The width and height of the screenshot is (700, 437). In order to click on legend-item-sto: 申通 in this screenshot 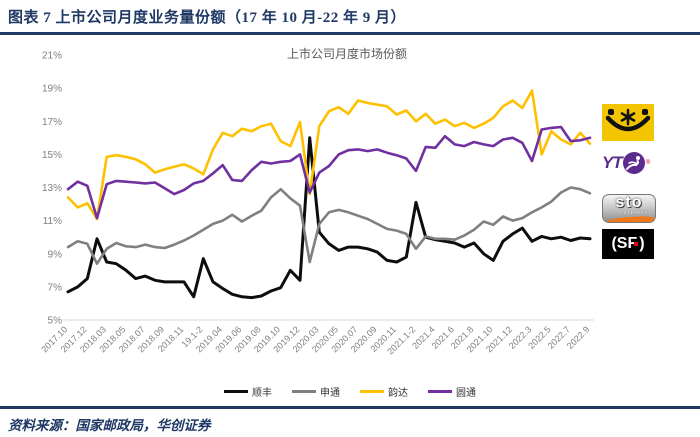, I will do `click(316, 391)`.